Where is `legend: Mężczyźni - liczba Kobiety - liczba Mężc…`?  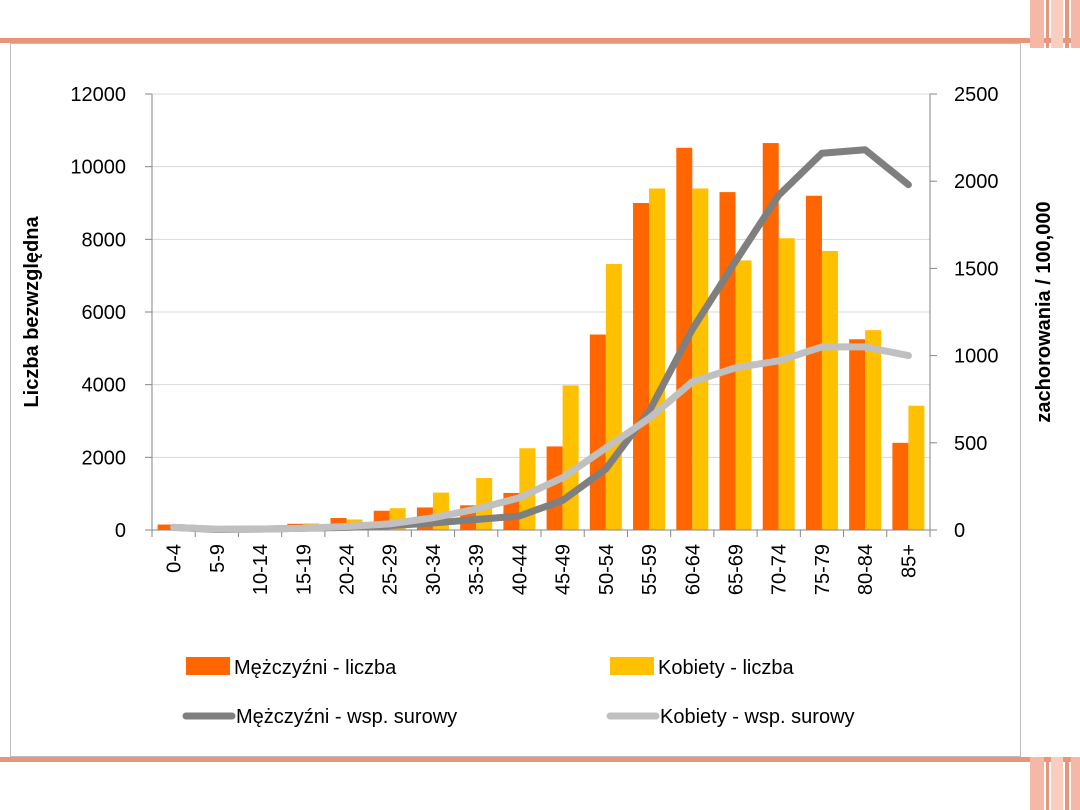 legend: Mężczyźni - liczba Kobiety - liczba Mężc… is located at coordinates (518, 692).